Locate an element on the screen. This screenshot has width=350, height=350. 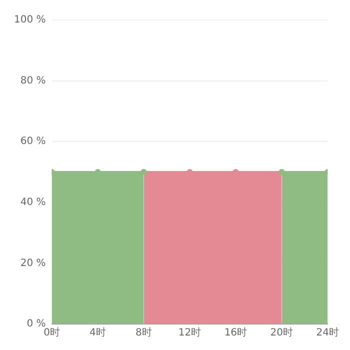
x-tick-label: 20时 is located at coordinates (282, 332).